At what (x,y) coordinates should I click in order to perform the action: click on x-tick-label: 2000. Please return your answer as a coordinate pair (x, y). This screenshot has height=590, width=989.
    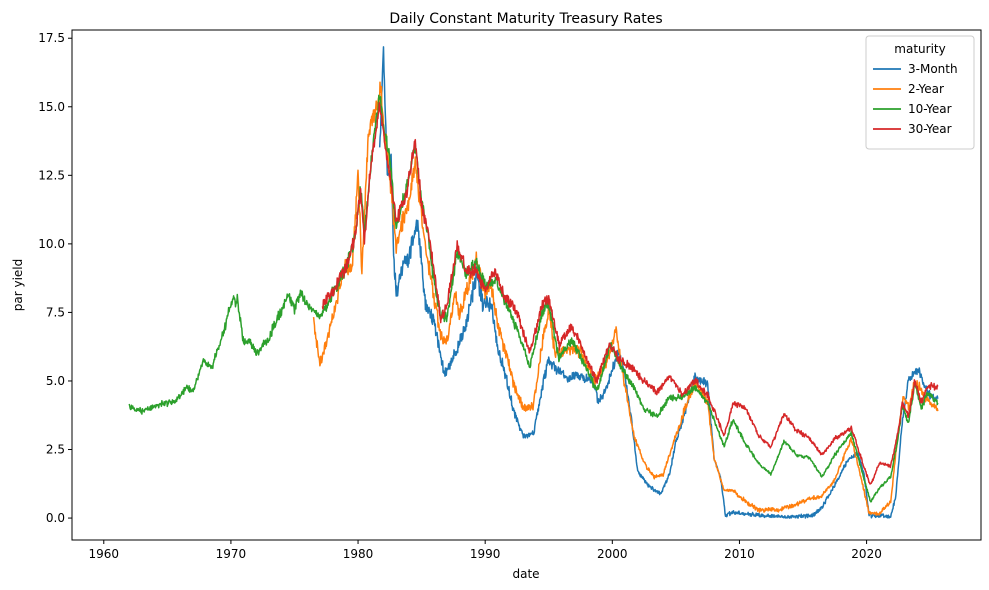
    Looking at the image, I should click on (612, 554).